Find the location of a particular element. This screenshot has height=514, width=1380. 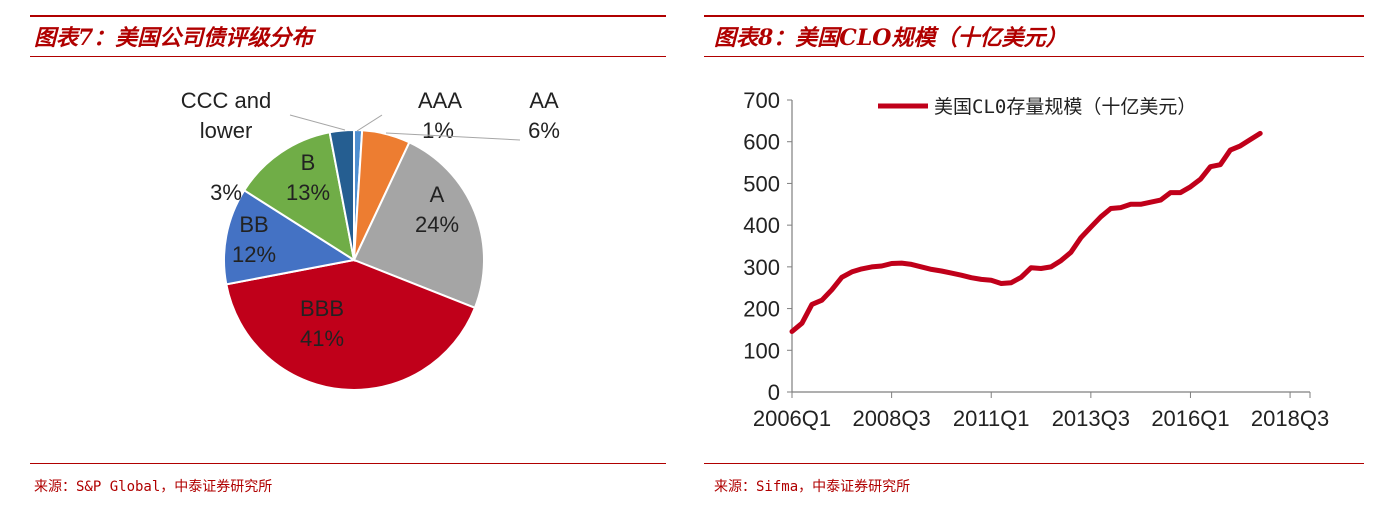

y-tick-label: 200 is located at coordinates (761, 309).